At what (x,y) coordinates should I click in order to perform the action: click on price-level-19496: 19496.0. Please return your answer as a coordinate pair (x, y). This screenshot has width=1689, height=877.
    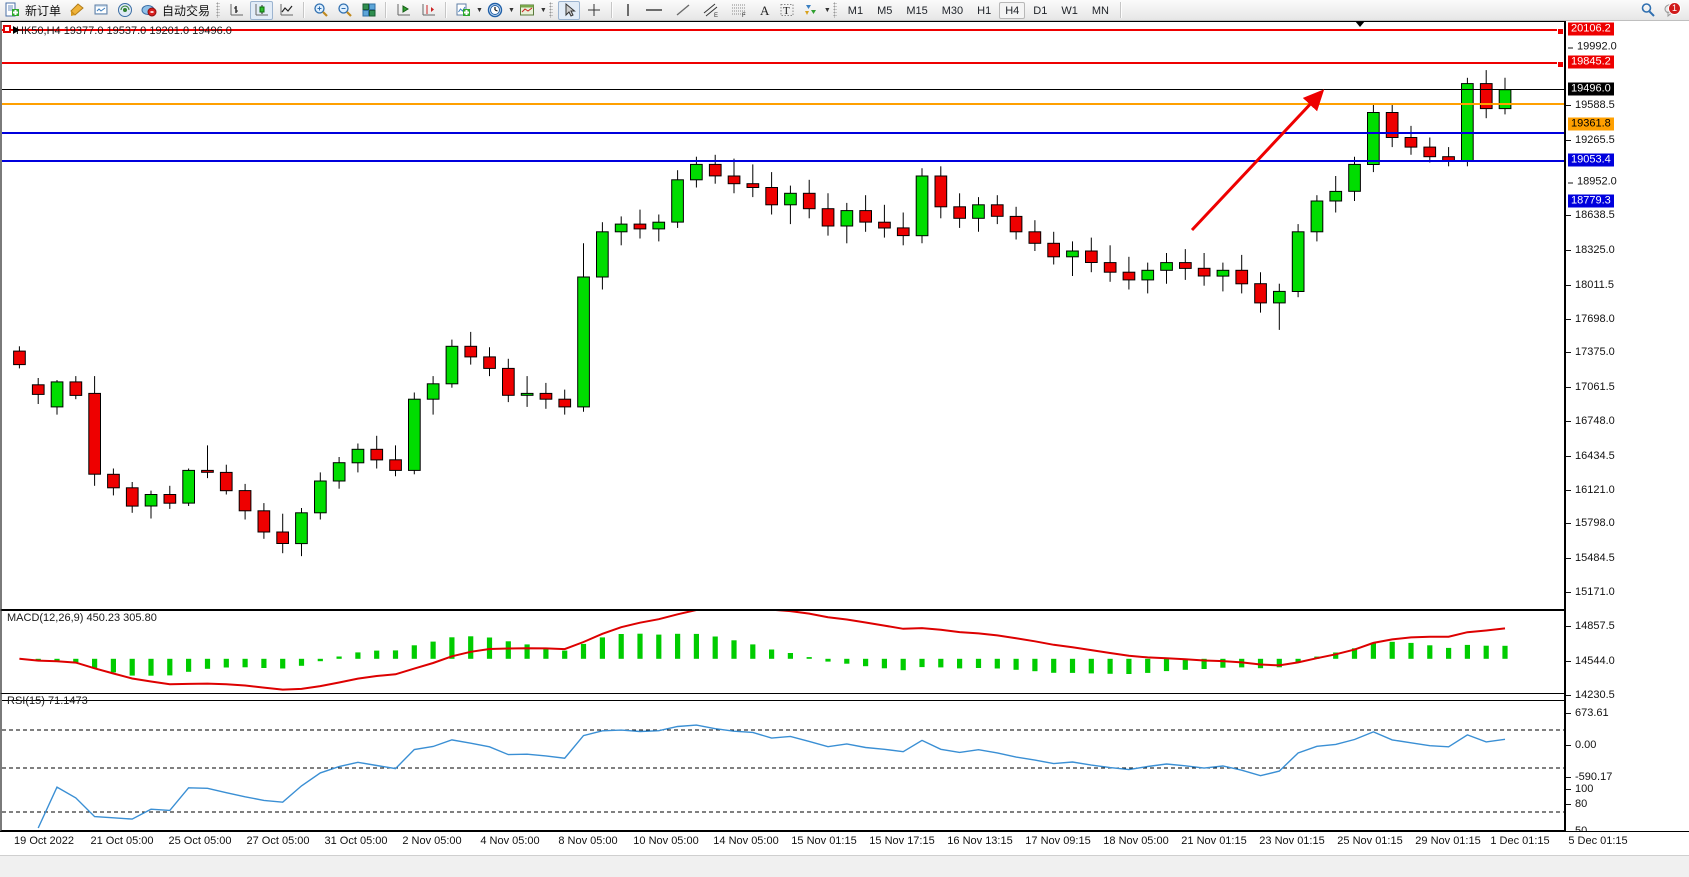
    Looking at the image, I should click on (1591, 89).